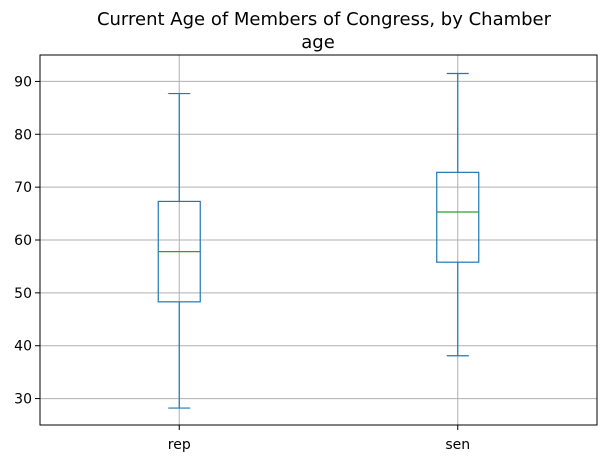  What do you see at coordinates (23, 188) in the screenshot?
I see `y-tick-label-70: 70` at bounding box center [23, 188].